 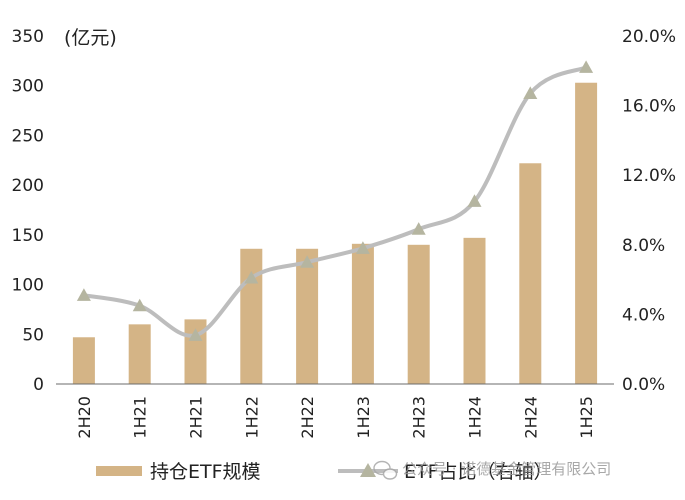 What do you see at coordinates (649, 37) in the screenshot?
I see `right-axis-tick-label: 20.0%` at bounding box center [649, 37].